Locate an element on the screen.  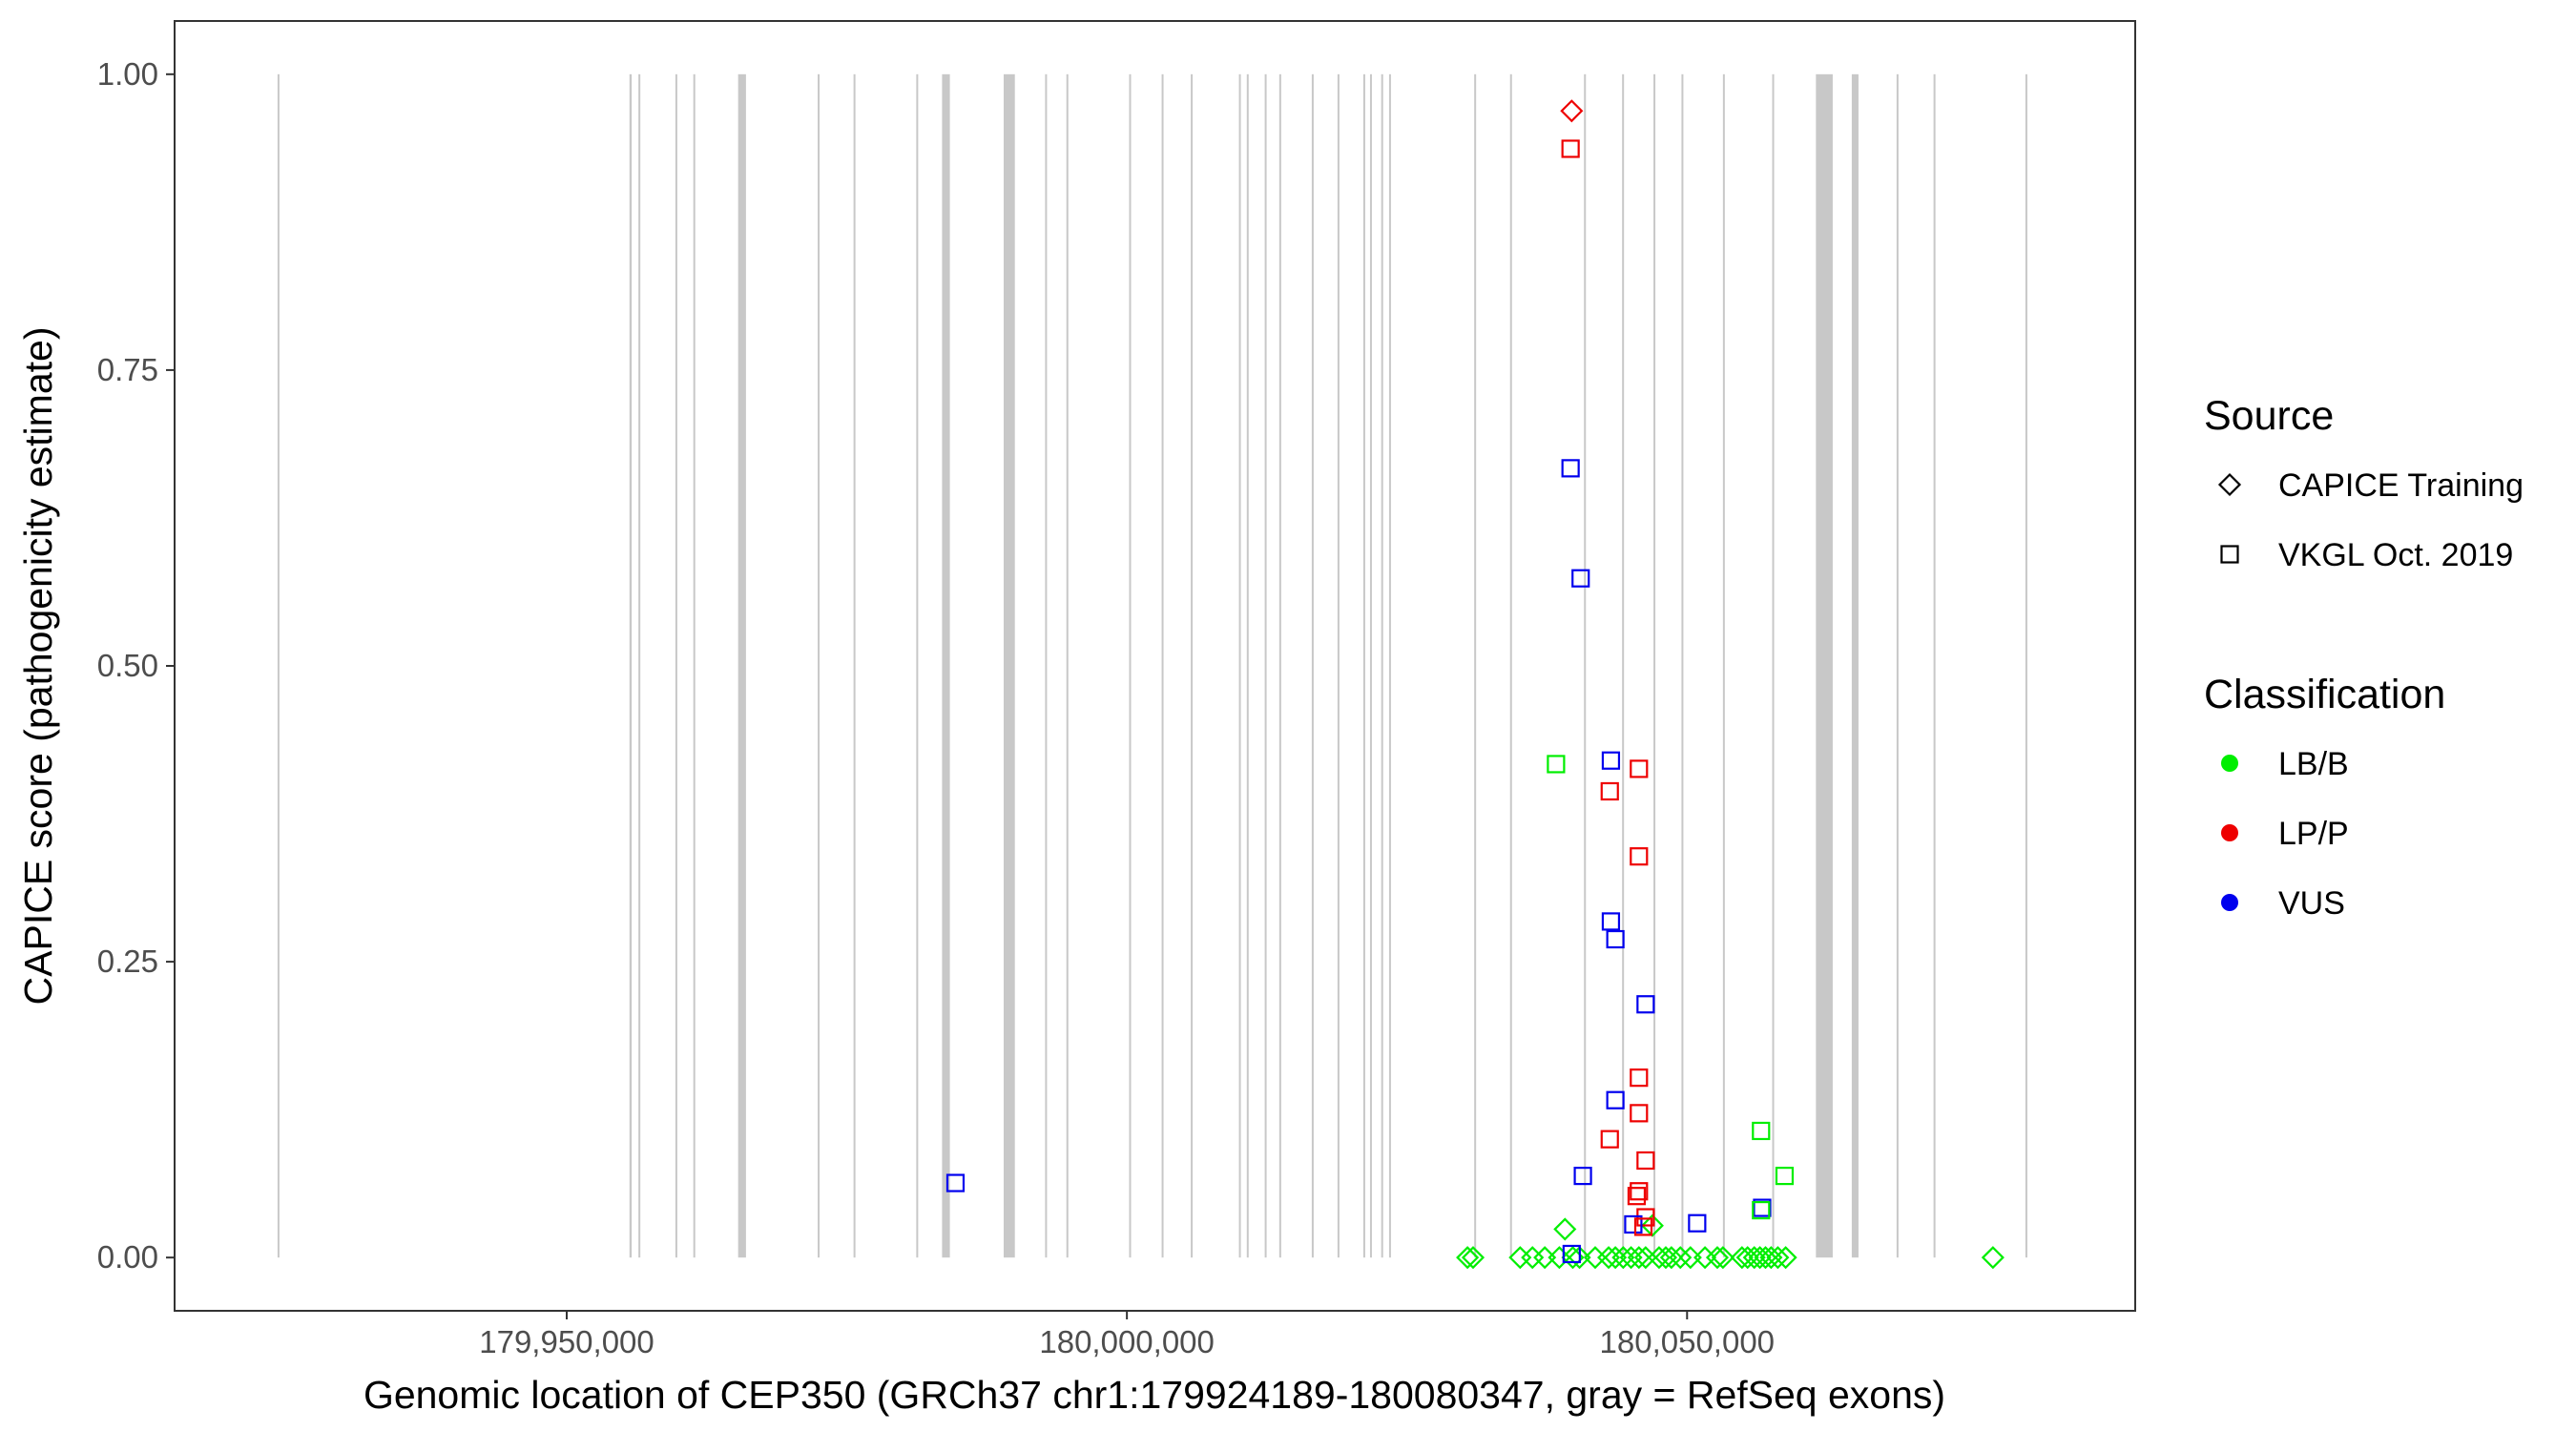
legend-source-items: CAPICE Training VKGL Oct. 2019 is located at coordinates (2370, 520).